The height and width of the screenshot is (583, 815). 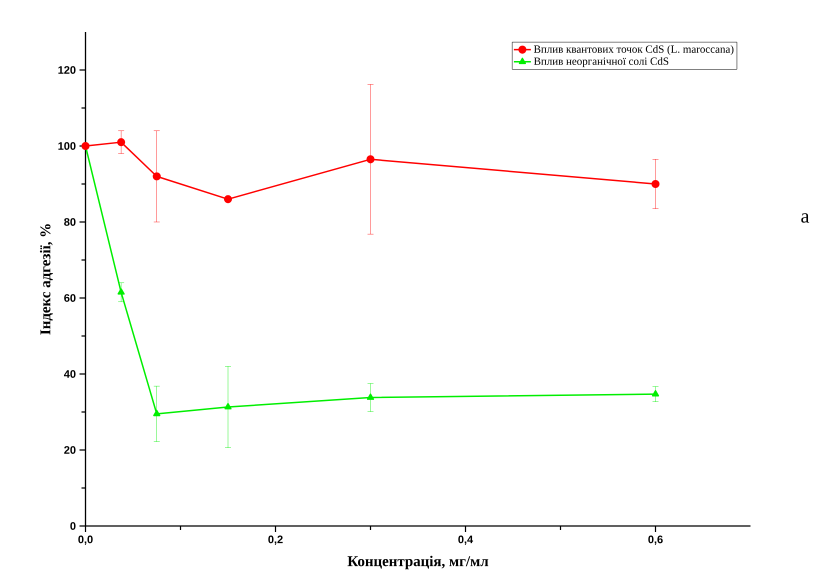 I want to click on x-axis-title: Концентрація, мг/мл, so click(x=418, y=563).